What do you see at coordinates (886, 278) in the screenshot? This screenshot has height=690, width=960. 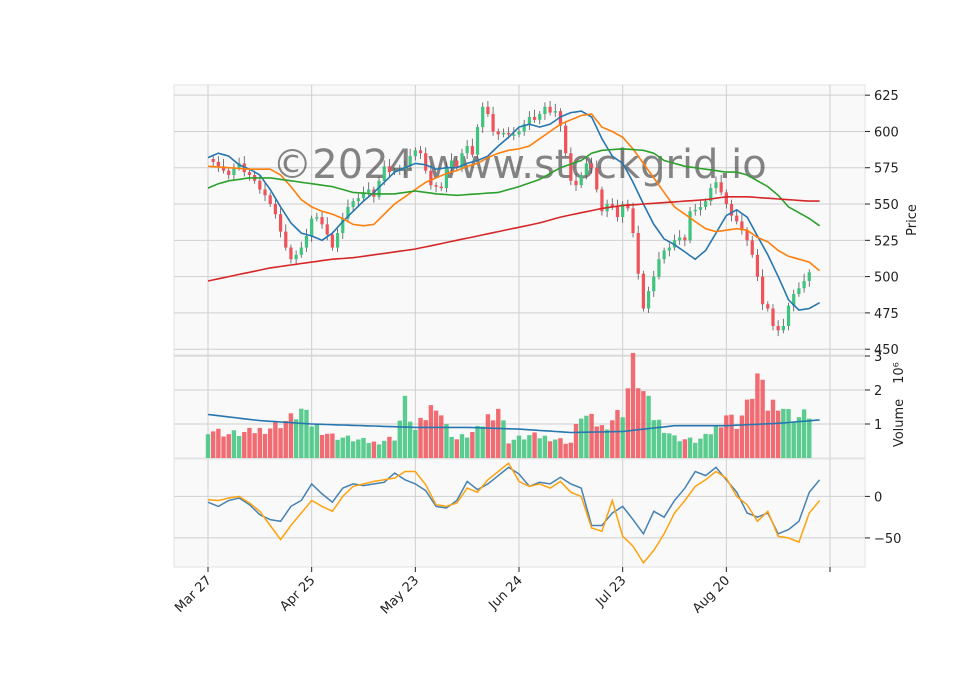 I see `price-axis-tick-label: 500` at bounding box center [886, 278].